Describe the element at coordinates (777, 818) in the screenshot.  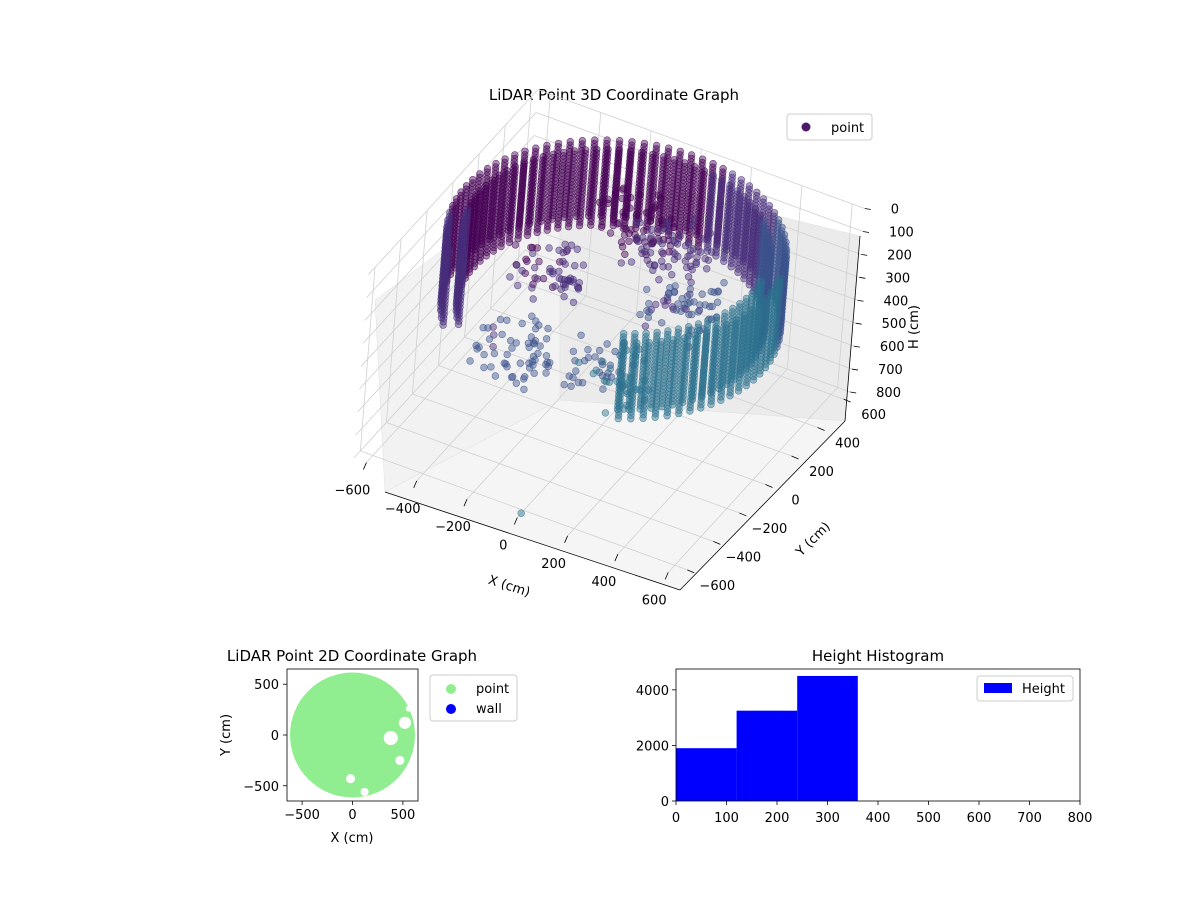
I see `hist-x-tick-label: 200` at that location.